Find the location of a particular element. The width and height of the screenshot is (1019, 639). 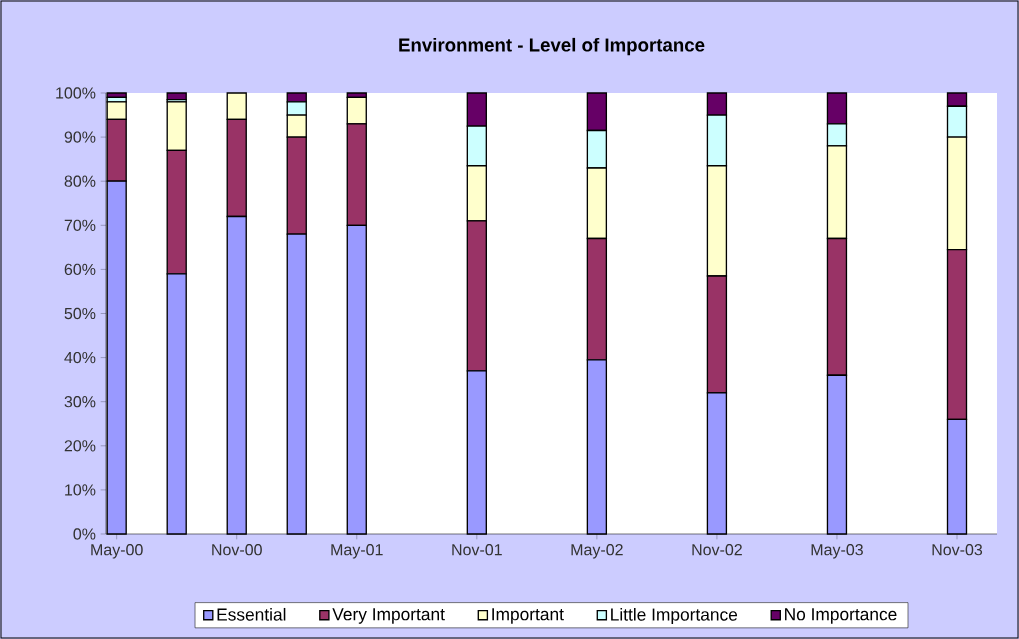

y-tick-label: 60% is located at coordinates (80, 269).